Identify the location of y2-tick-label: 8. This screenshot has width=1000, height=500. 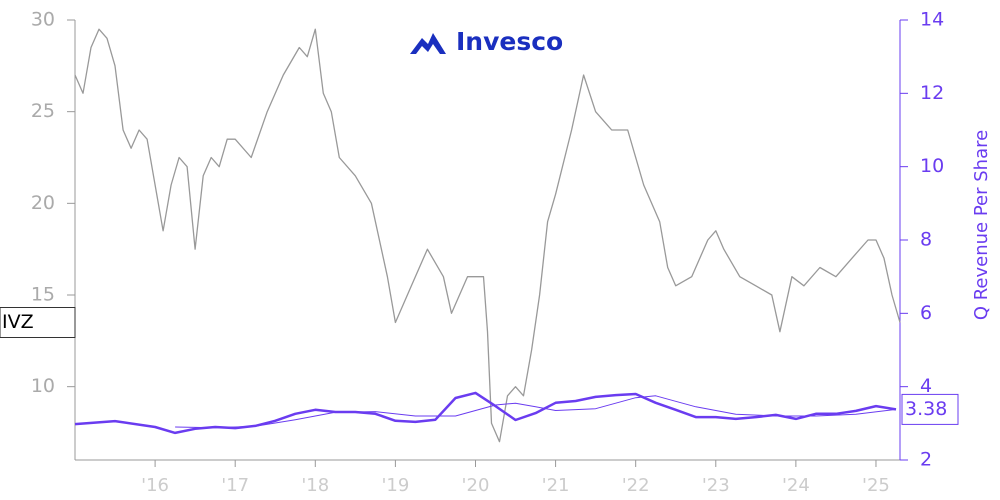
(926, 240).